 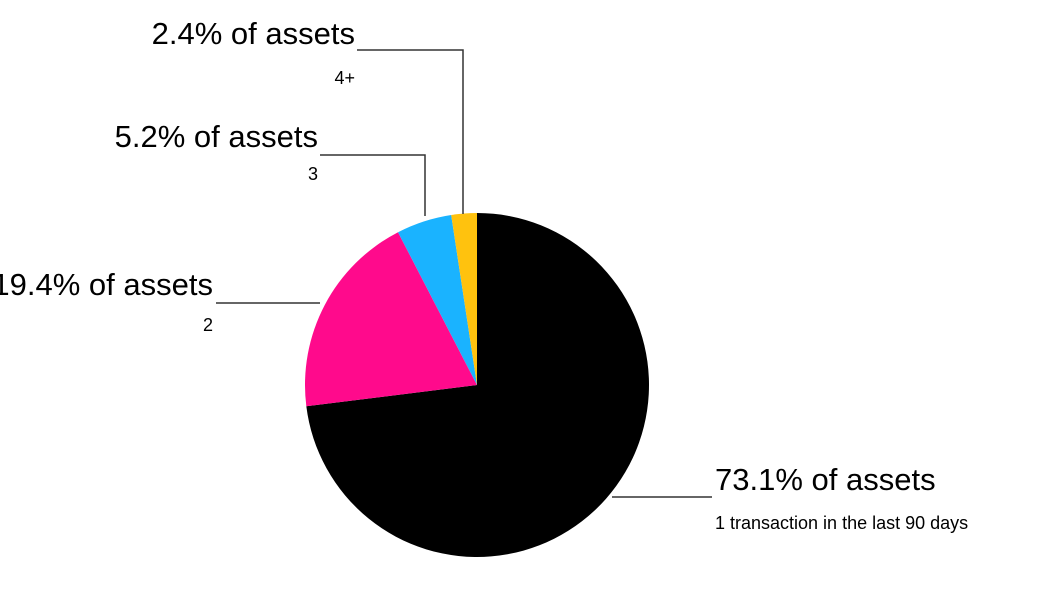 What do you see at coordinates (313, 174) in the screenshot?
I see `slice-category: 3` at bounding box center [313, 174].